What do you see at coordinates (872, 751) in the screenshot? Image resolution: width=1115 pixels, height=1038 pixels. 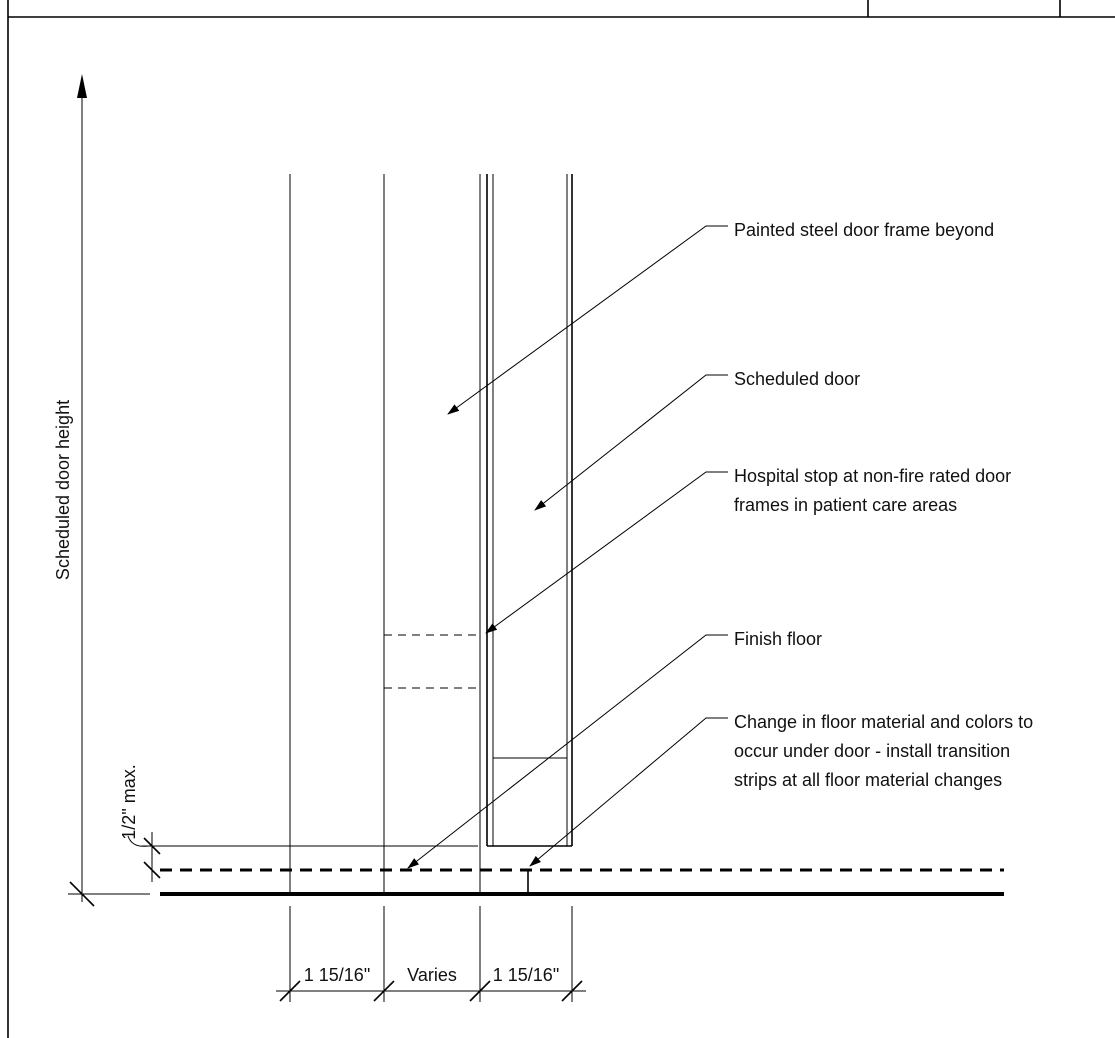 I see `callout-floor-transition-line-2: occur under door - install transition` at bounding box center [872, 751].